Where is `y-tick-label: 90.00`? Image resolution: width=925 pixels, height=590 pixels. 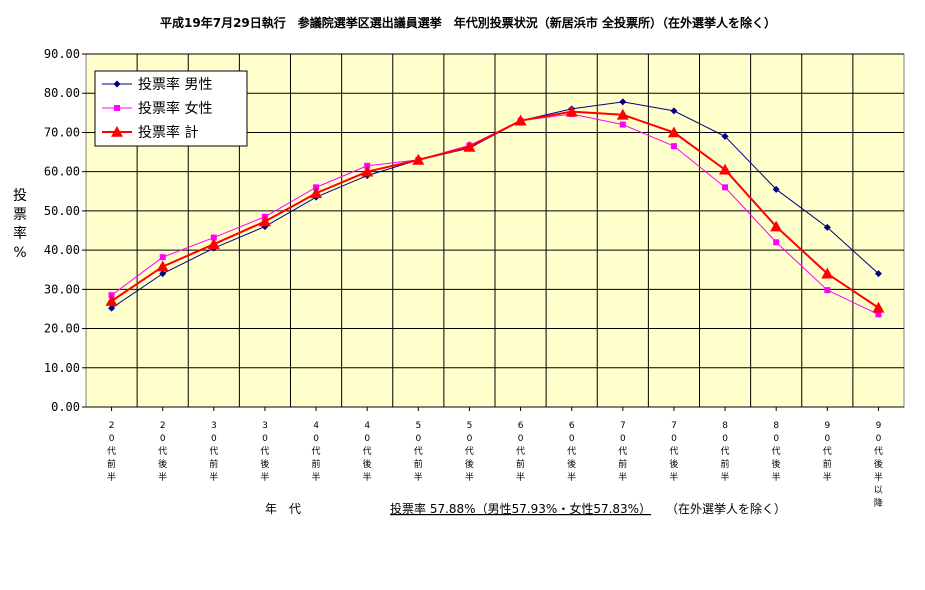
y-tick-label: 90.00 is located at coordinates (62, 54).